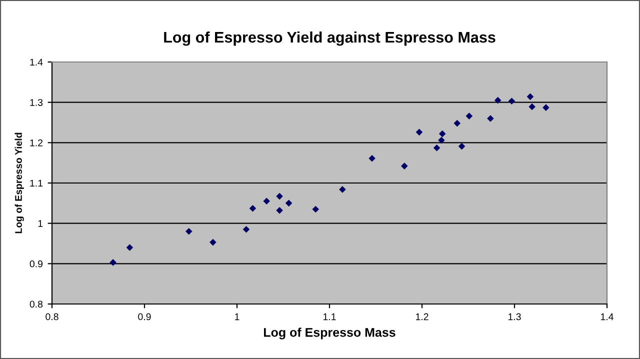 This screenshot has width=640, height=359. I want to click on x-tick-label: 1.2, so click(422, 316).